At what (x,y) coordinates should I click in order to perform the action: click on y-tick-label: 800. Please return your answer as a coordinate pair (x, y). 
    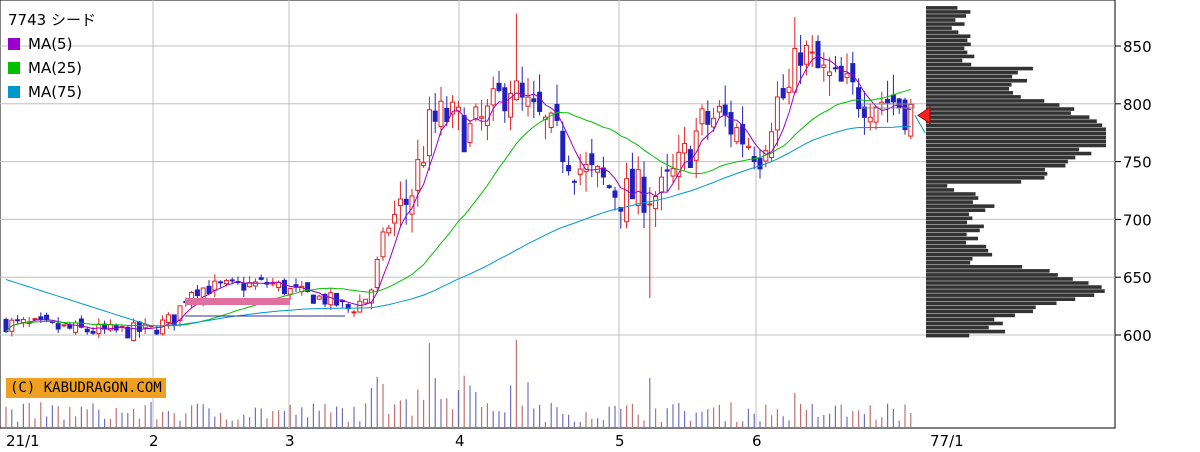
    Looking at the image, I should click on (1137, 105).